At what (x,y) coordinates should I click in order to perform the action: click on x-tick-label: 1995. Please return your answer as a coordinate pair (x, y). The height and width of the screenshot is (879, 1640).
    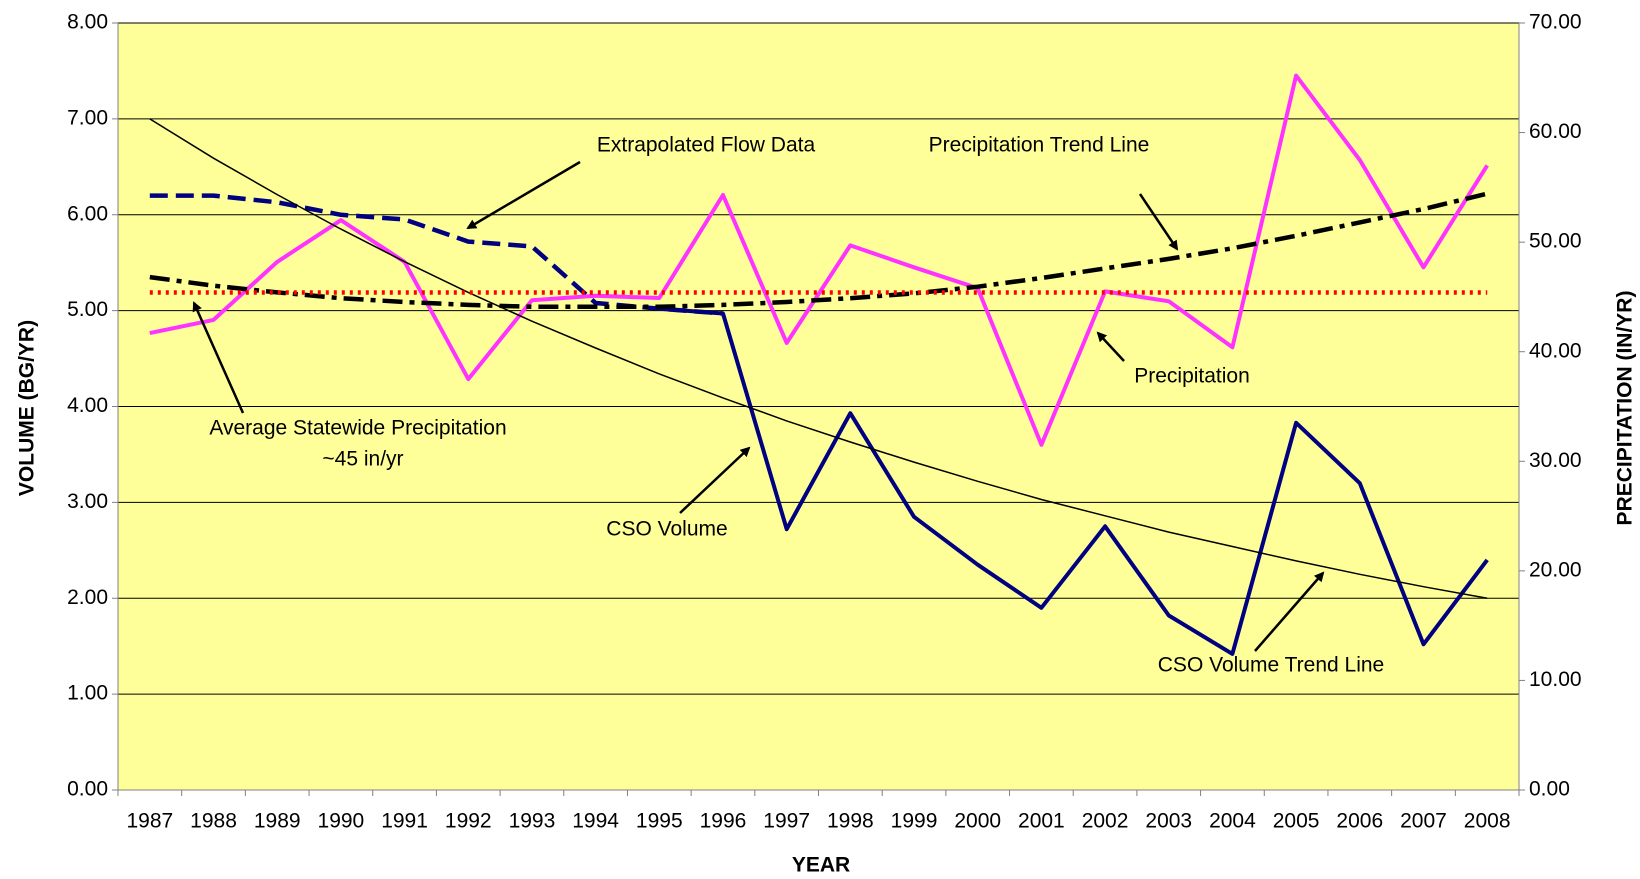
    Looking at the image, I should click on (659, 821).